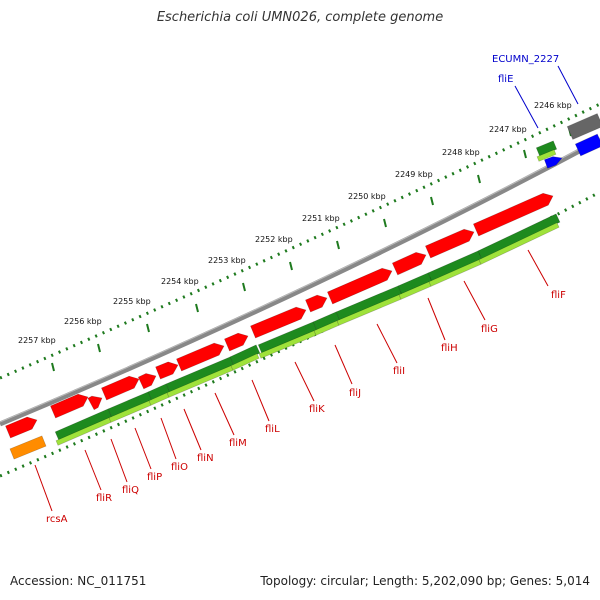  What do you see at coordinates (587, 145) in the screenshot?
I see `blue-feature` at bounding box center [587, 145].